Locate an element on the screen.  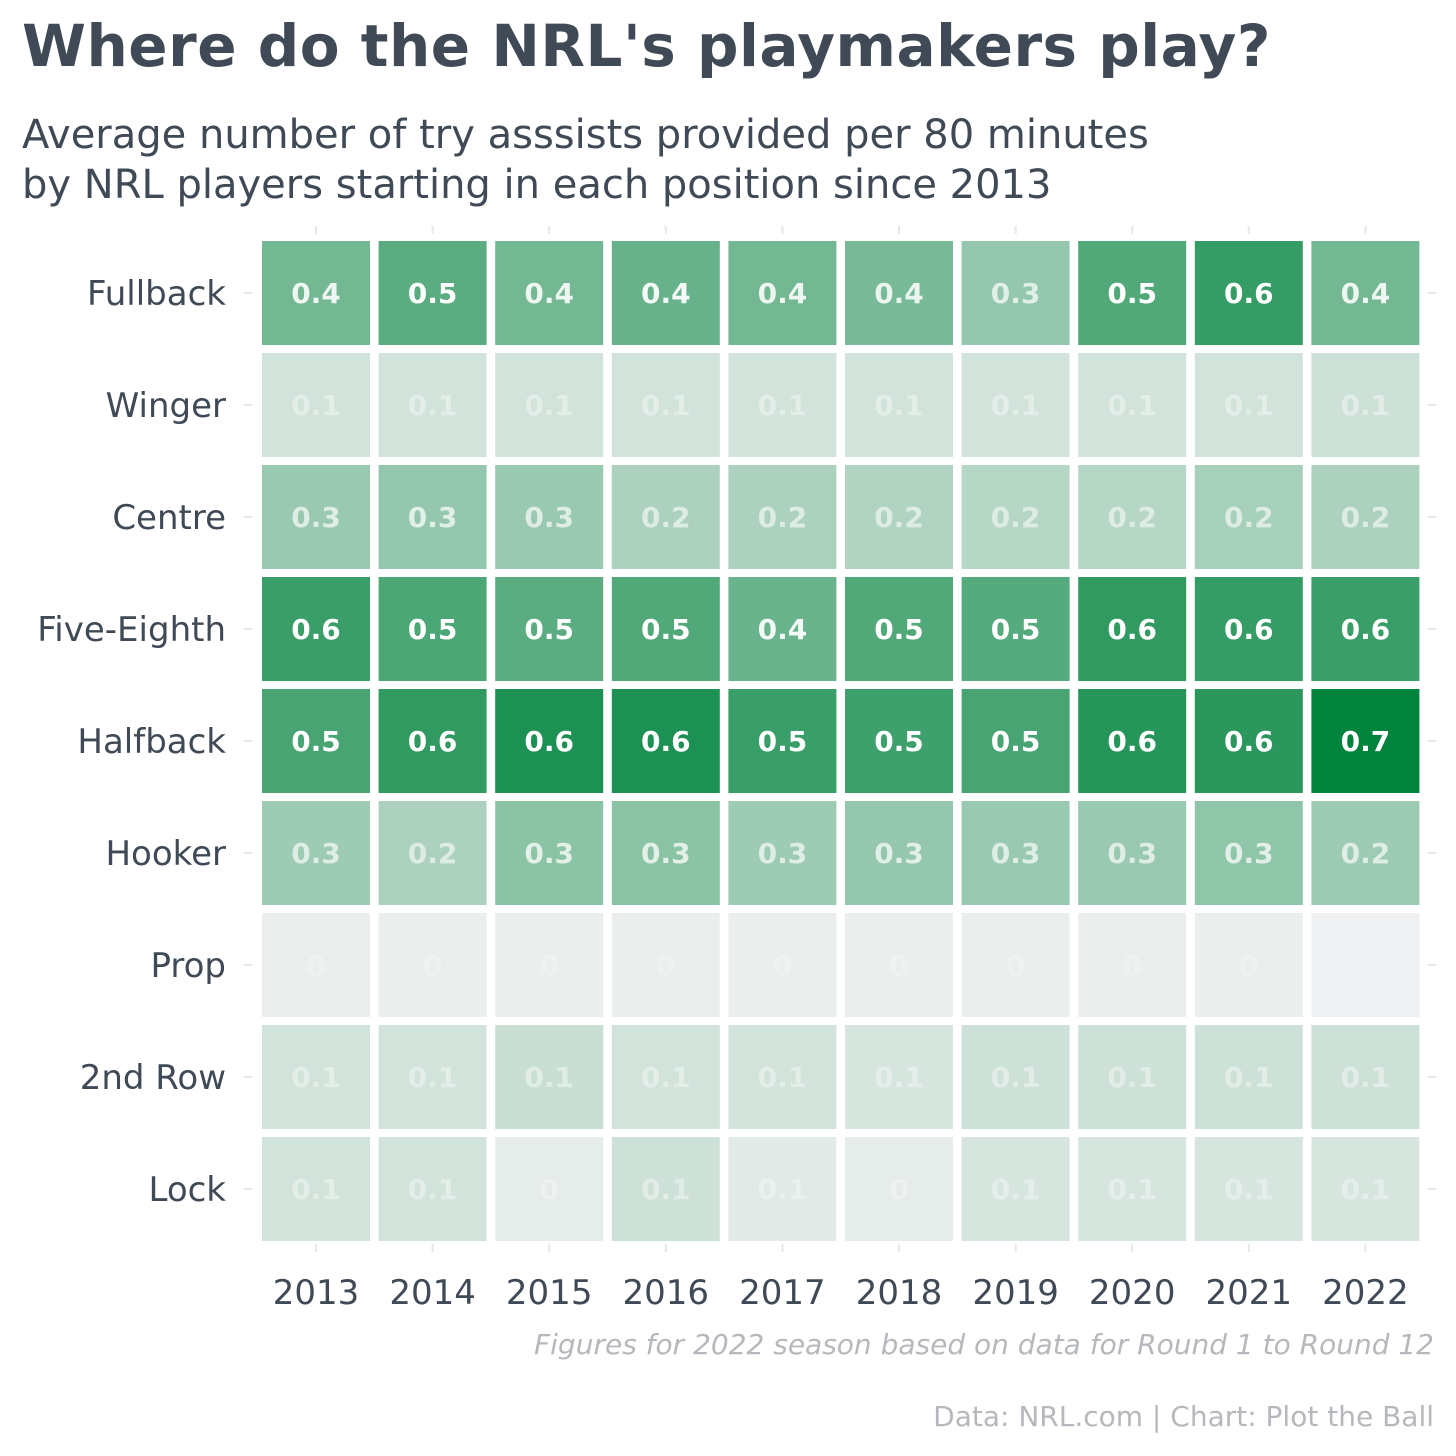
x-tick-label: 2016 is located at coordinates (666, 1293).